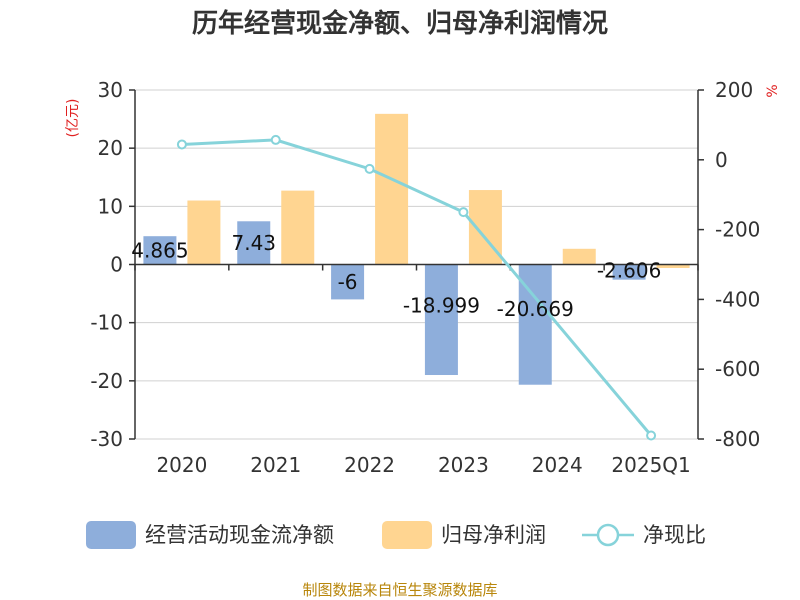  I want to click on data-label-cashflow: -2.606, so click(629, 271).